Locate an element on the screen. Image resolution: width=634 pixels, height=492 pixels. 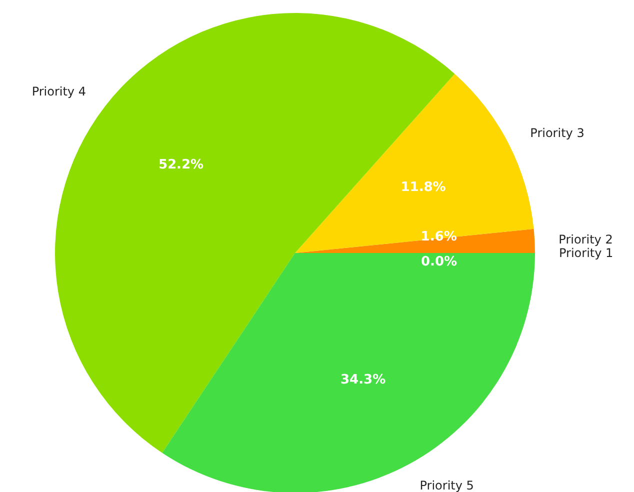
slice-label: Priority 5 is located at coordinates (447, 485).